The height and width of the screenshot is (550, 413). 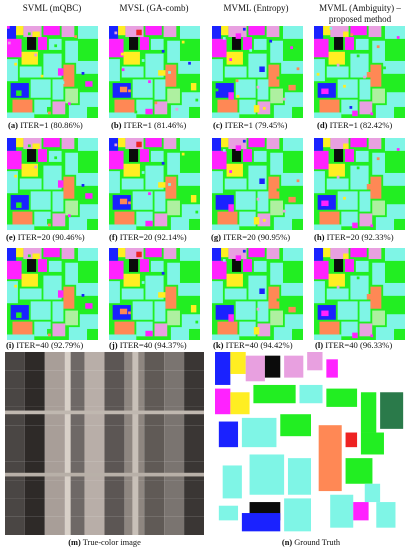 I want to click on classification-map-k, so click(x=257, y=294).